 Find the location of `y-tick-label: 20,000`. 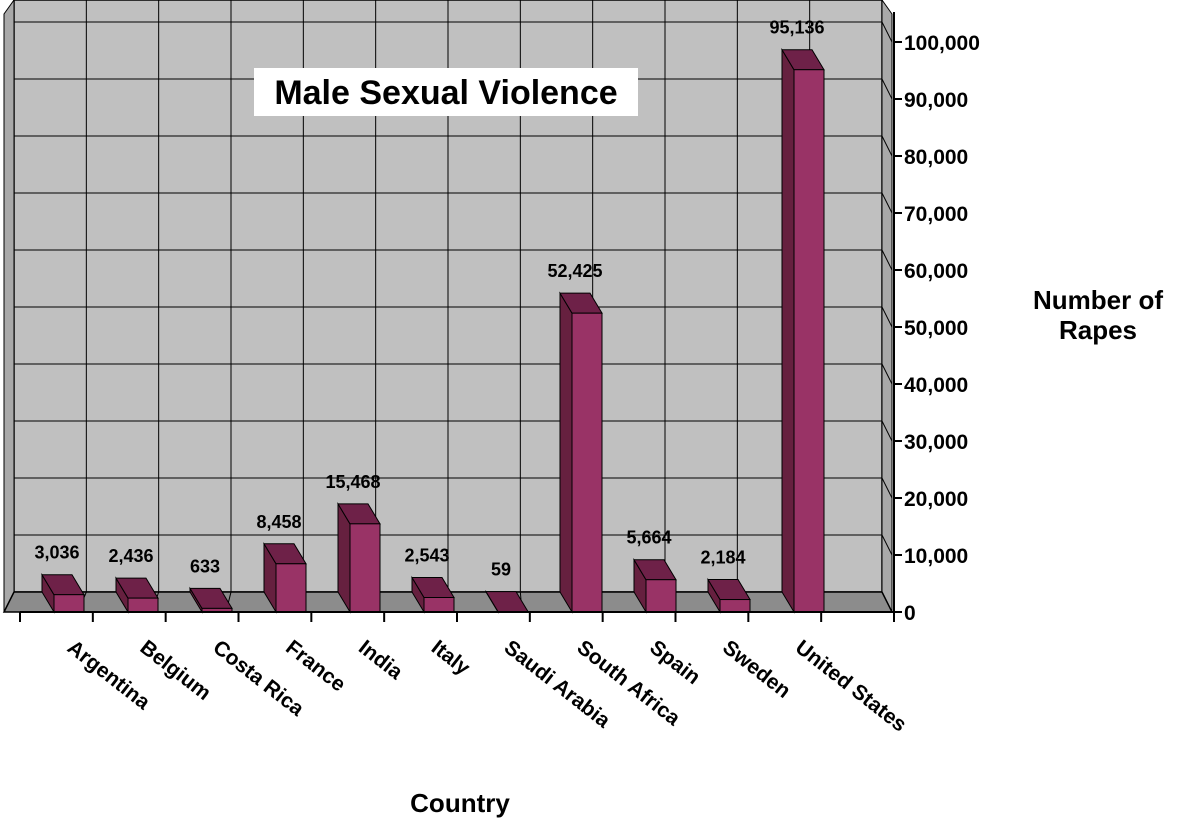

y-tick-label: 20,000 is located at coordinates (936, 499).